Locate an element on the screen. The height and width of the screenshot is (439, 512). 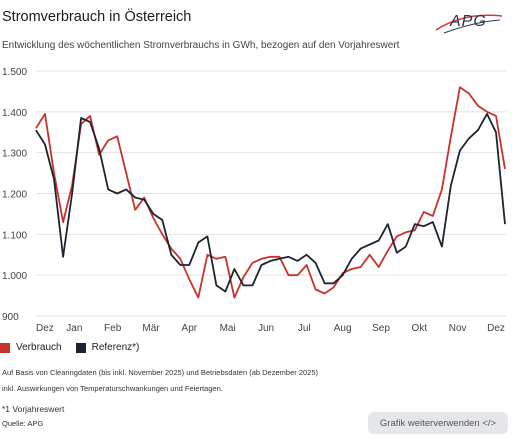
x-tick-label: Jun is located at coordinates (266, 328).